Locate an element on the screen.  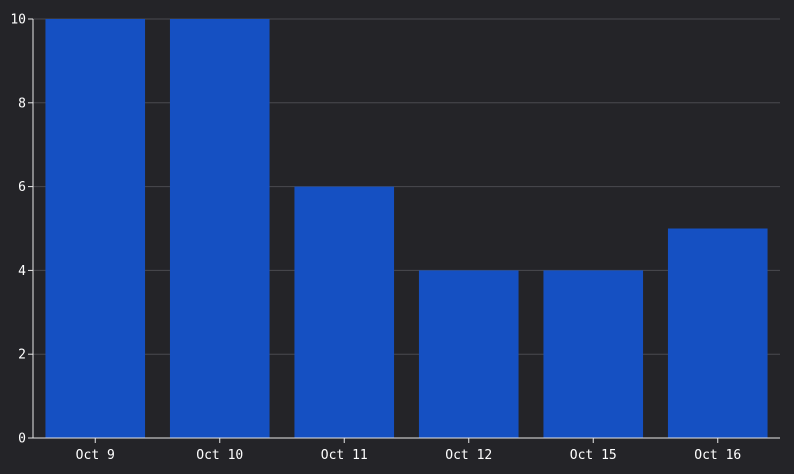
y-tick-label: 6 is located at coordinates (22, 187).